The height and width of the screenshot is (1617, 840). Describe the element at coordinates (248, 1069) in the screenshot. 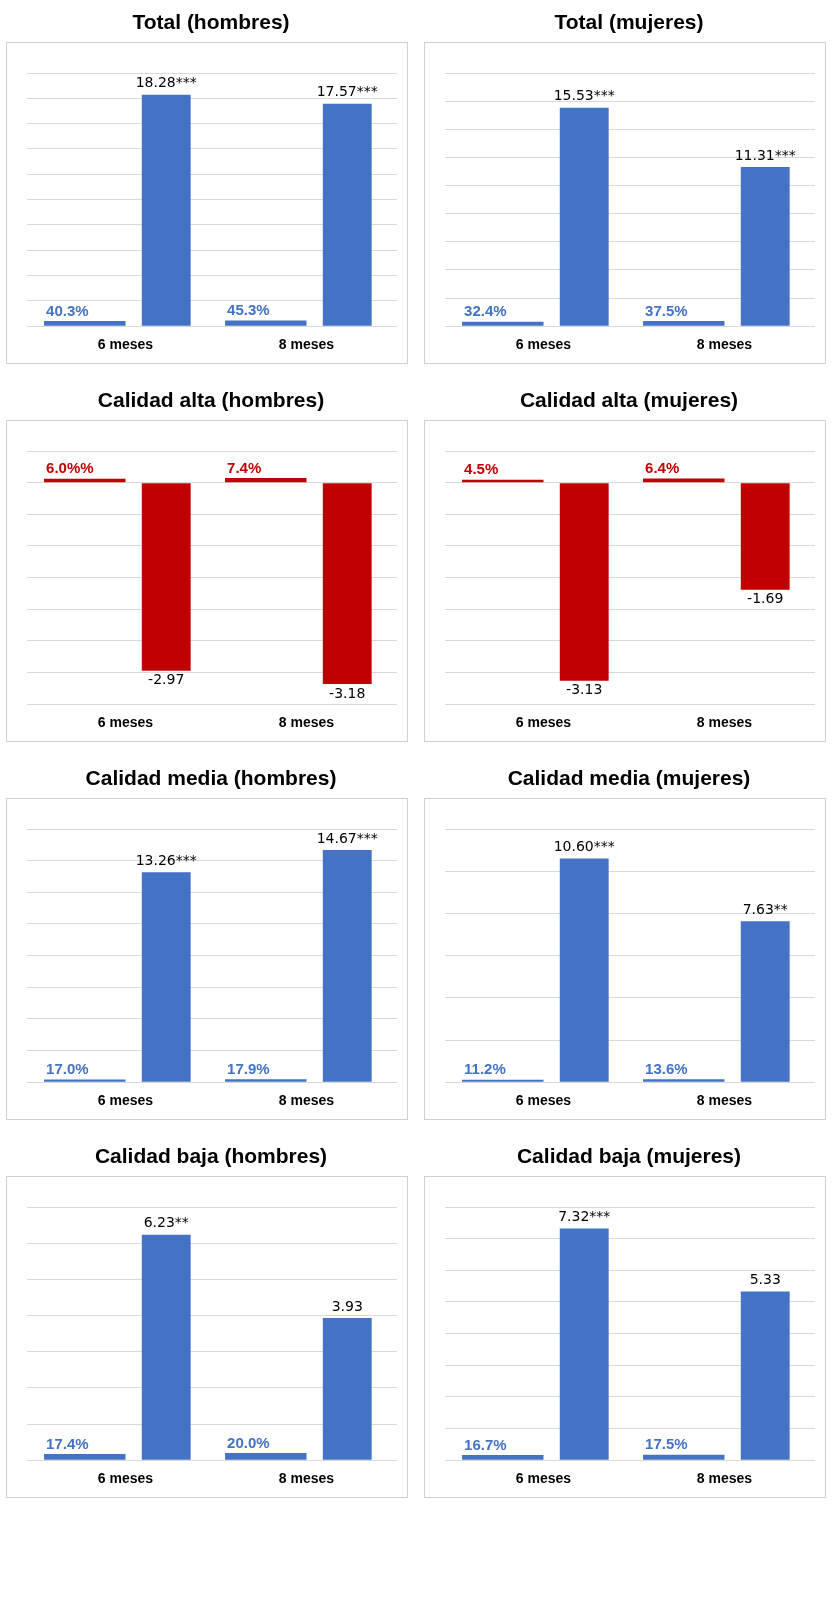

I see `data-label: 17.9%` at that location.